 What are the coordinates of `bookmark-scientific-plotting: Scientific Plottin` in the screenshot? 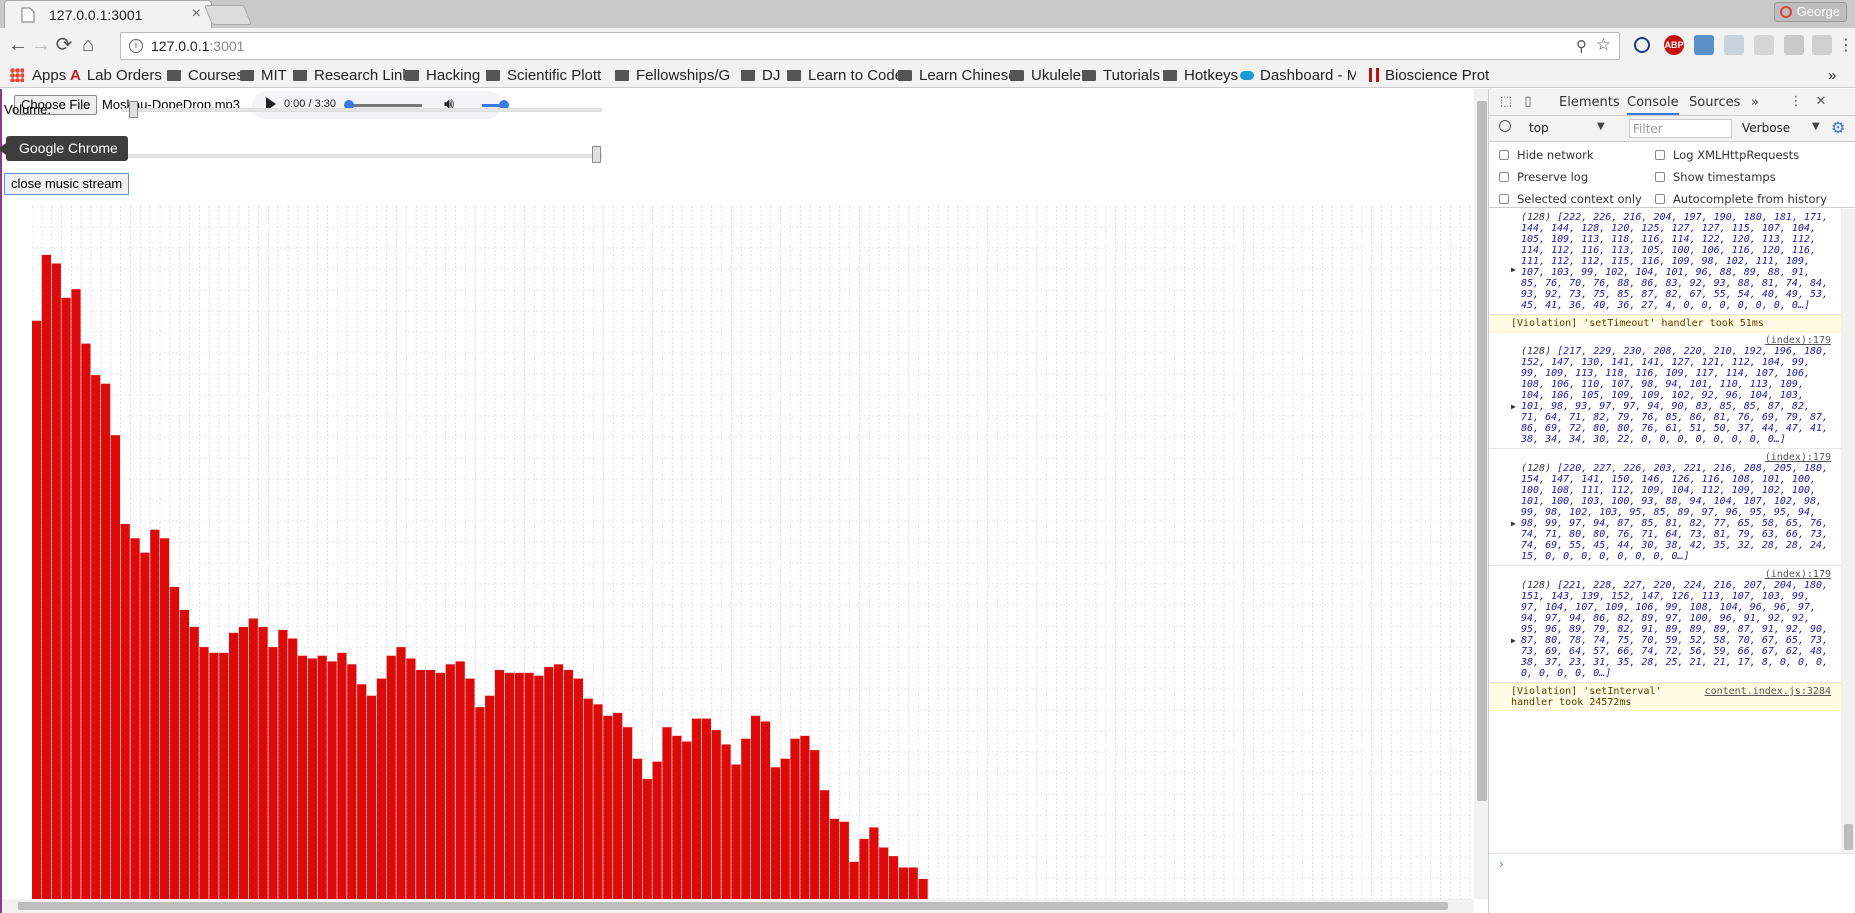 It's located at (544, 75).